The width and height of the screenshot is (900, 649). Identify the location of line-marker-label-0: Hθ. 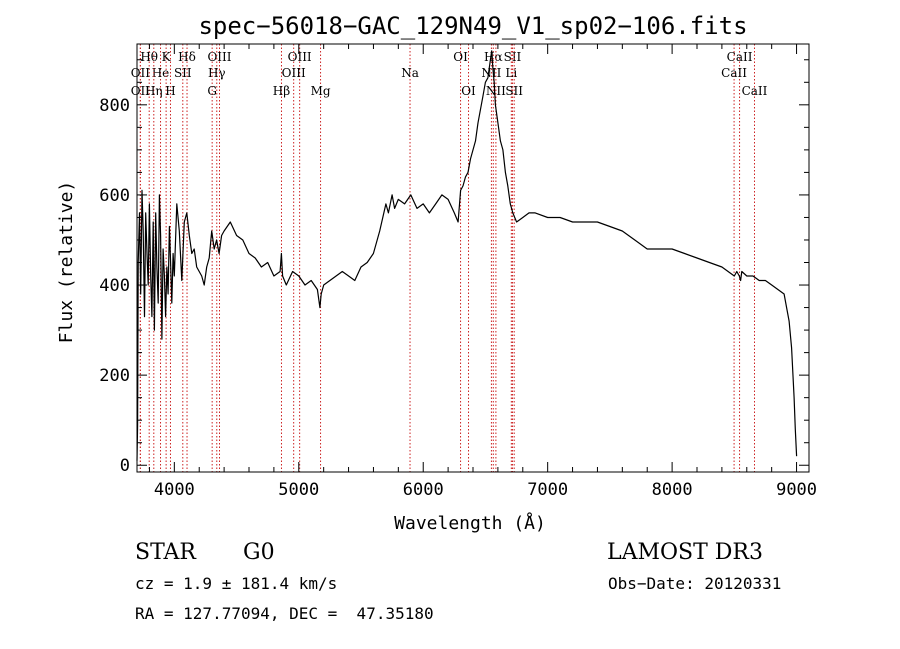
(149, 57).